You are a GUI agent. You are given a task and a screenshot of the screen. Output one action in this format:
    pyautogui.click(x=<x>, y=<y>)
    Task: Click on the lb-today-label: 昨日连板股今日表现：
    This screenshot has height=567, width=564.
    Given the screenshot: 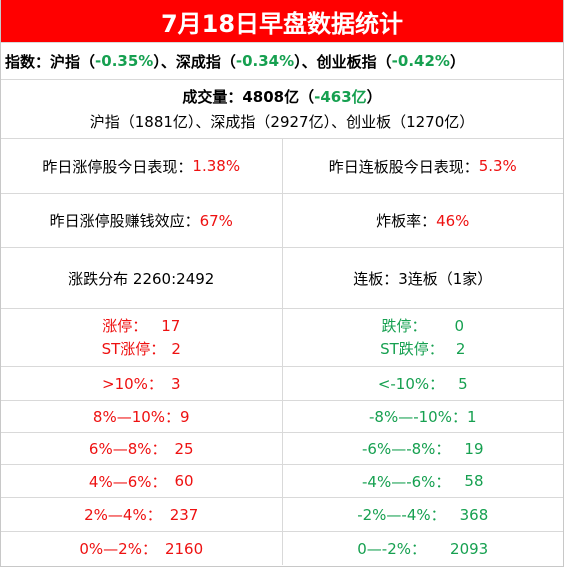 What is the action you would take?
    pyautogui.click(x=403, y=166)
    